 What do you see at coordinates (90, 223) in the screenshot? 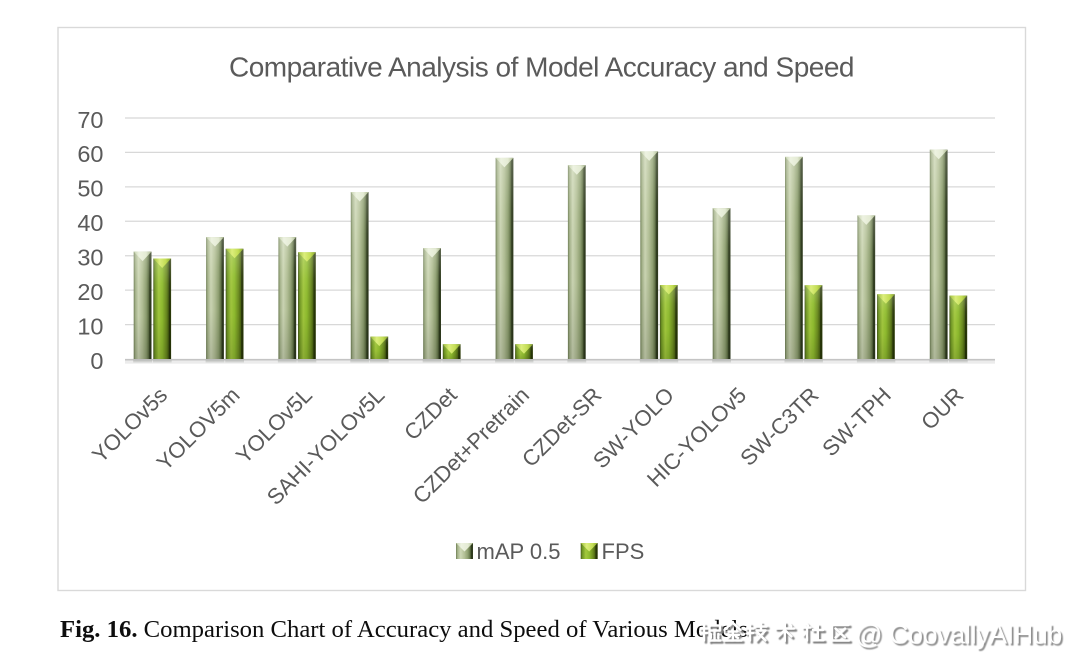
I see `svg-text: 40` at bounding box center [90, 223].